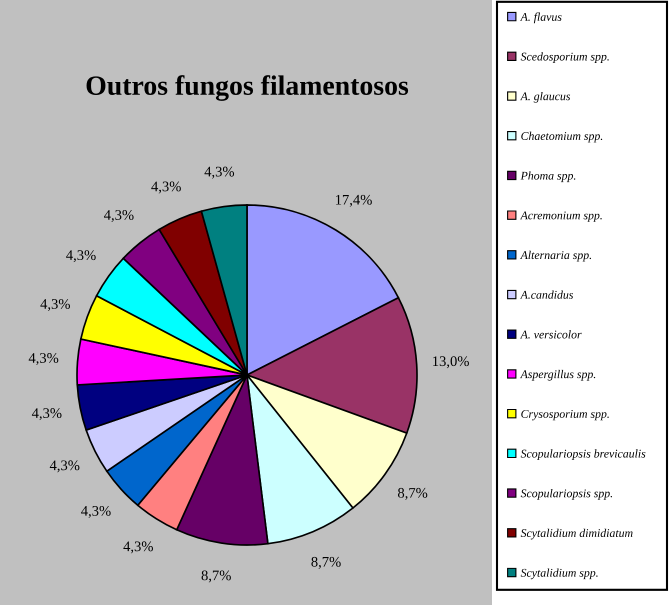  I want to click on legend-label: A. versicolor, so click(551, 334).